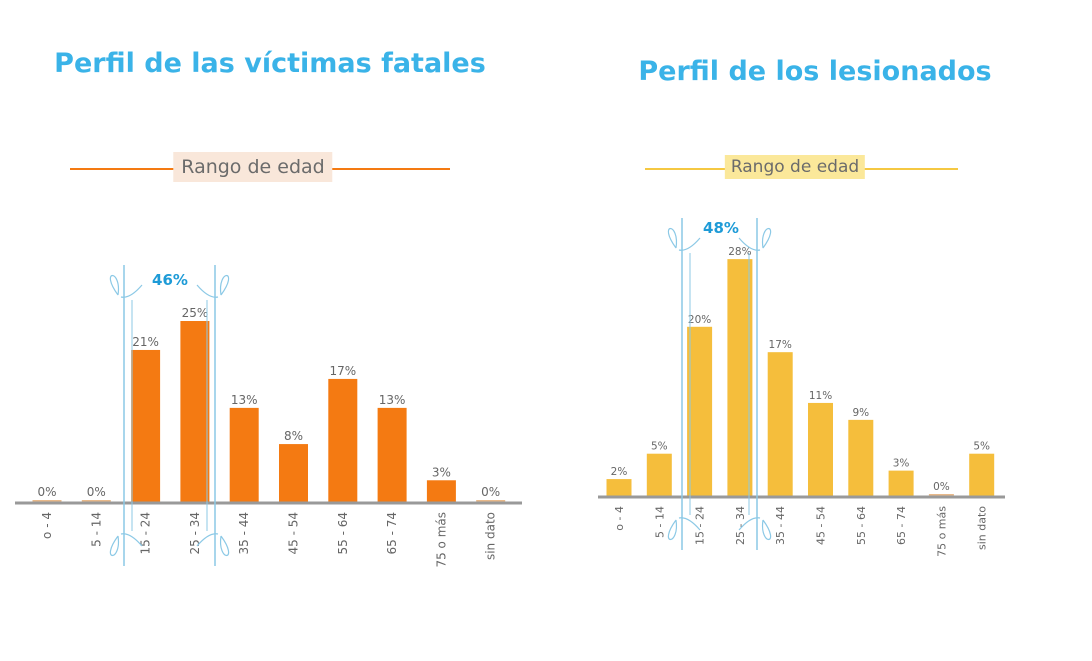 Image resolution: width=1092 pixels, height=661 pixels. Describe the element at coordinates (780, 525) in the screenshot. I see `injured-tick-label: 35 - 44` at that location.